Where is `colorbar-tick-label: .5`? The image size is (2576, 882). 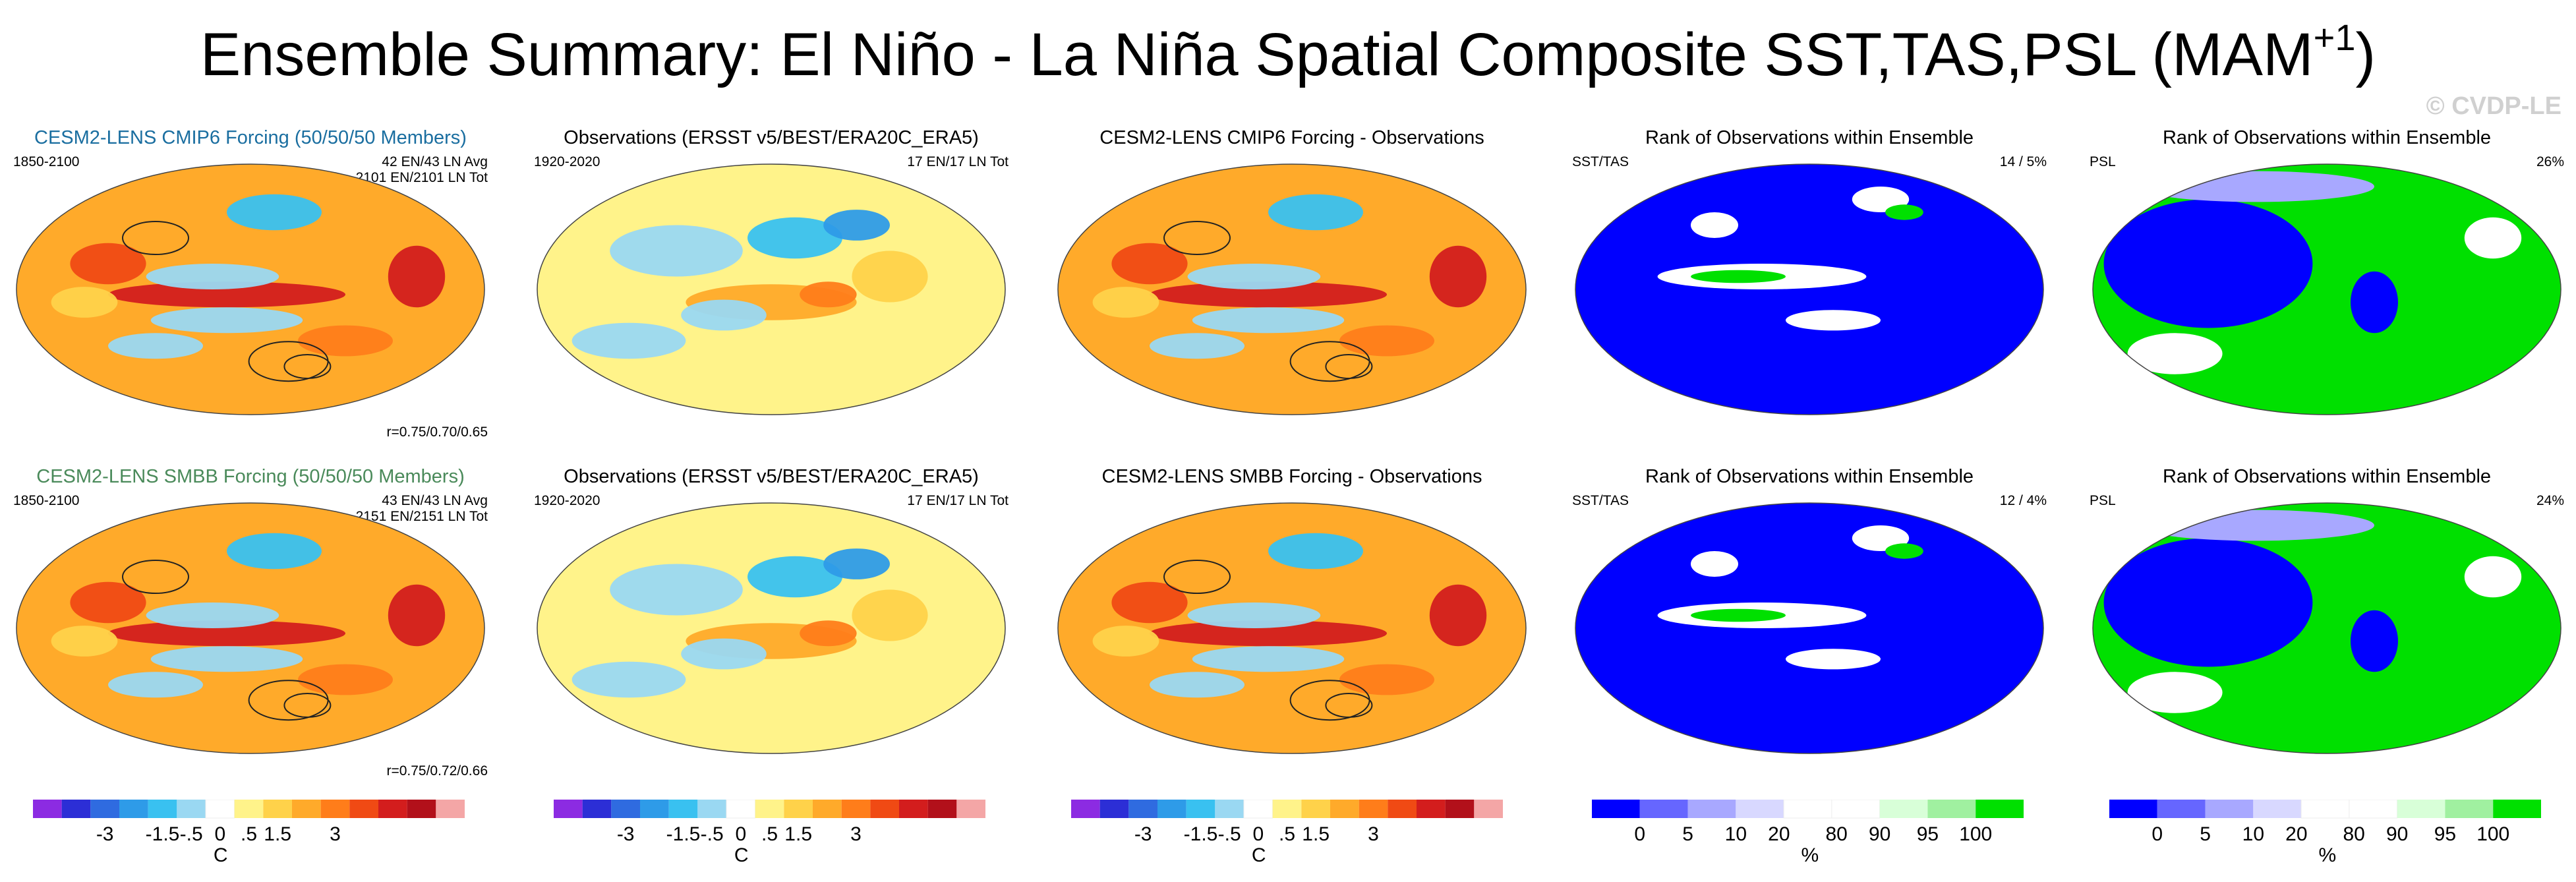
colorbar-tick-label: .5 is located at coordinates (769, 834).